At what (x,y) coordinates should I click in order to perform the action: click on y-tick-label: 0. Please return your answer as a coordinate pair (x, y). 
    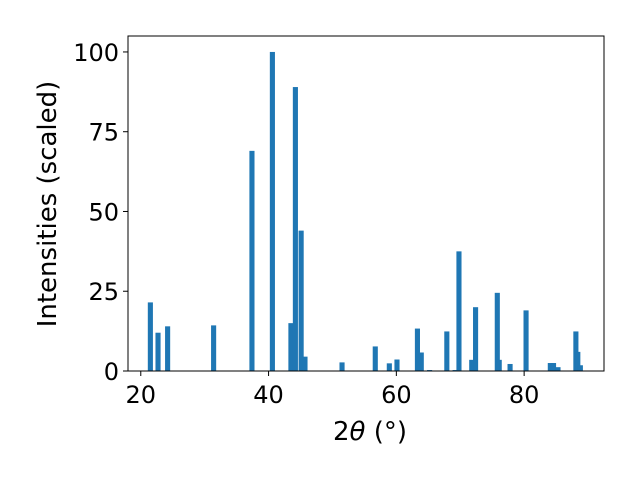
    Looking at the image, I should click on (111, 372).